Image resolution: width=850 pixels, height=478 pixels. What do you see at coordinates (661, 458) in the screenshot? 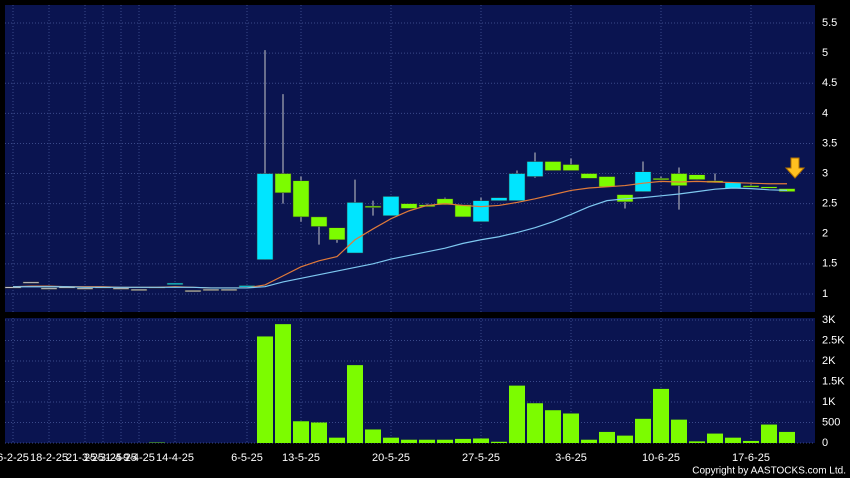
I see `x-tick-label: 10-6-25` at bounding box center [661, 458].